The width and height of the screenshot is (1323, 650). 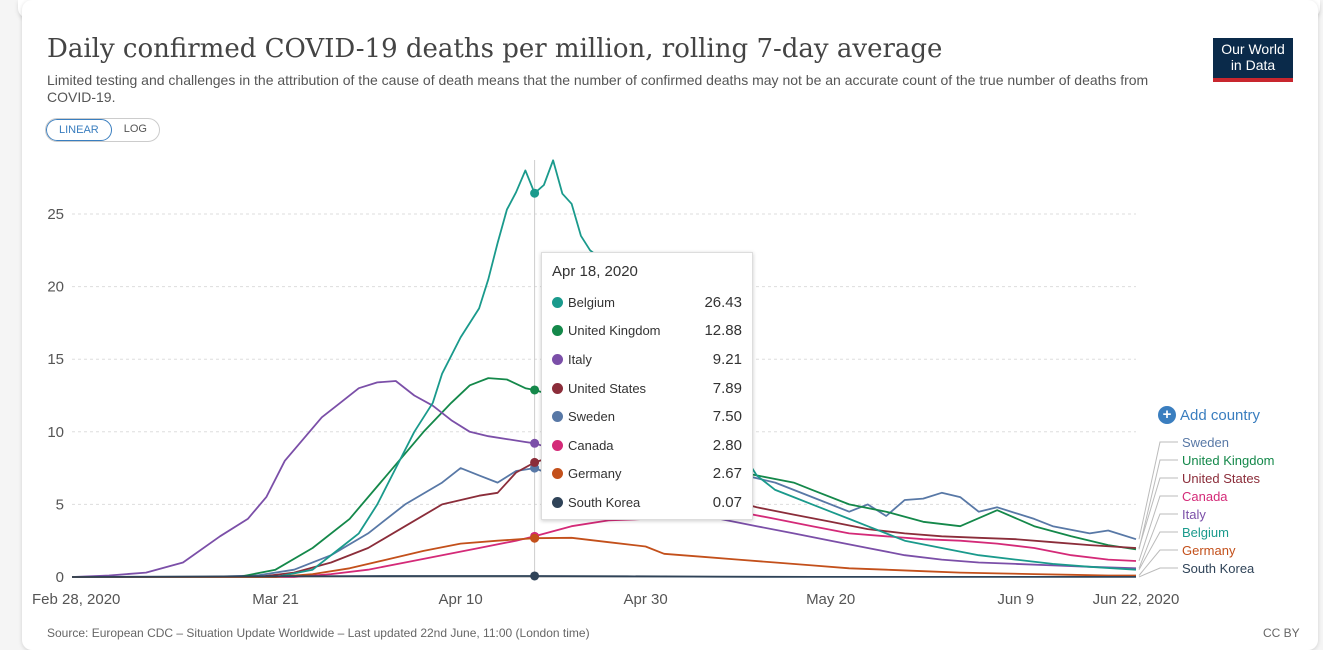 What do you see at coordinates (1221, 478) in the screenshot?
I see `legend-label-united-states: United States` at bounding box center [1221, 478].